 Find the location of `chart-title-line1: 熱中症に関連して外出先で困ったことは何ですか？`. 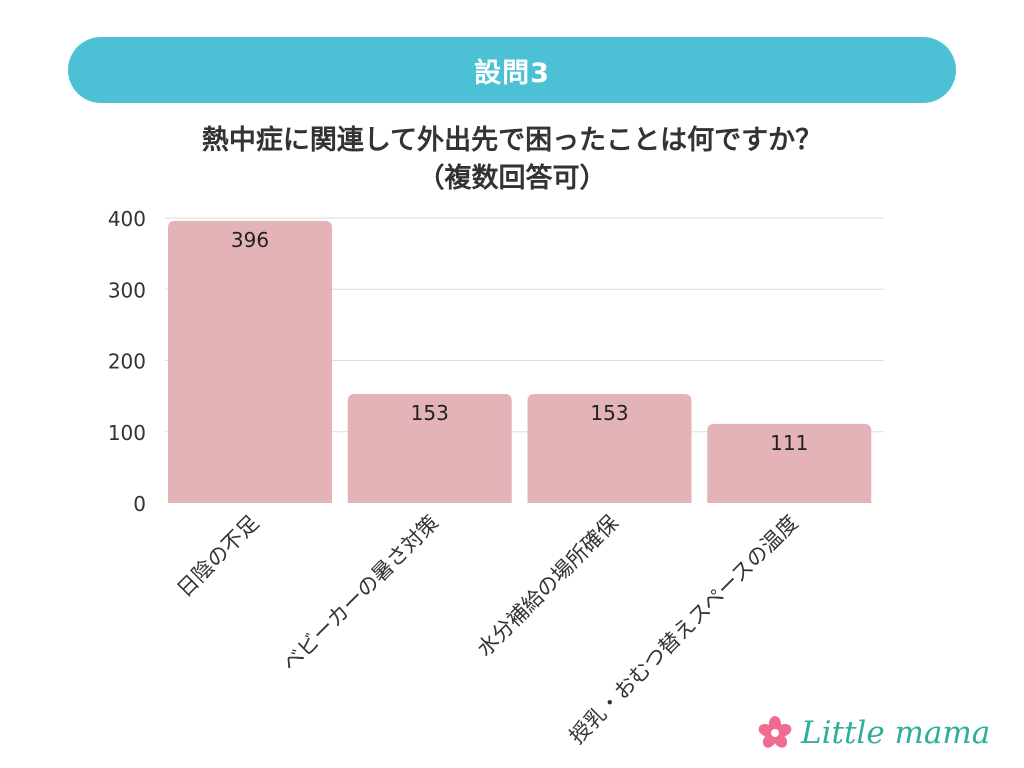

chart-title-line1: 熱中症に関連して外出先で困ったことは何ですか？ is located at coordinates (512, 140).